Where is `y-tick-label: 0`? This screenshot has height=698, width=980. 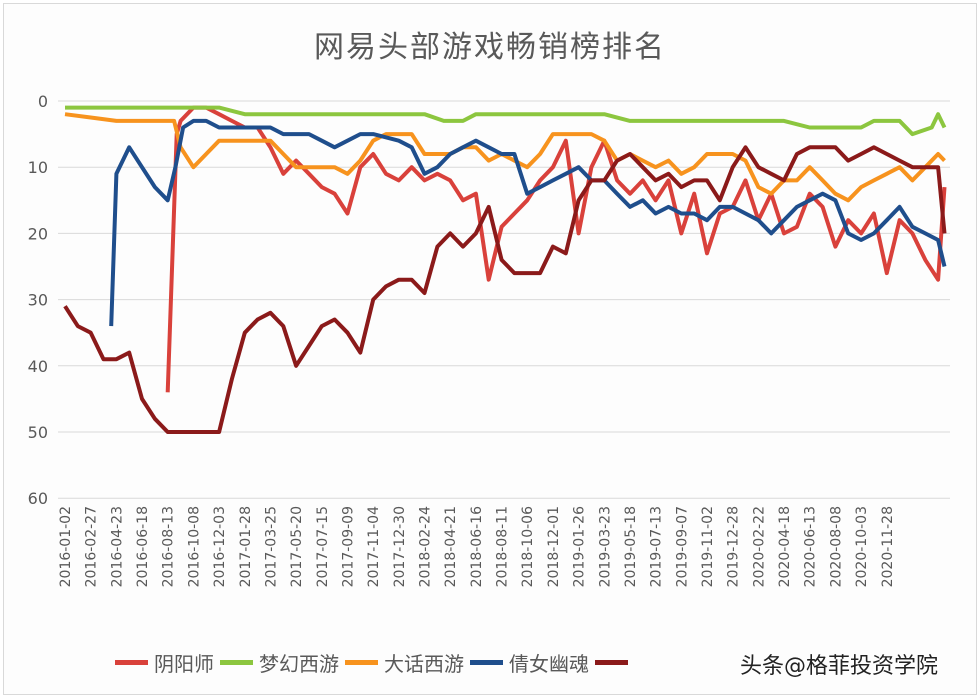 y-tick-label: 0 is located at coordinates (43, 101).